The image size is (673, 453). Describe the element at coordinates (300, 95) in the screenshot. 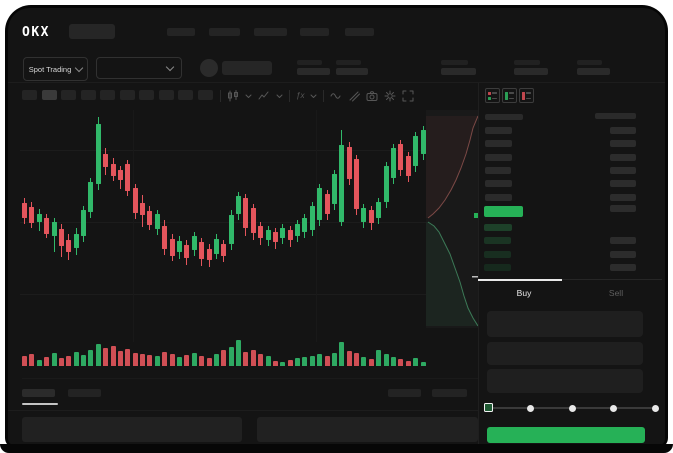

I see `indicators-icon: ƒx` at that location.